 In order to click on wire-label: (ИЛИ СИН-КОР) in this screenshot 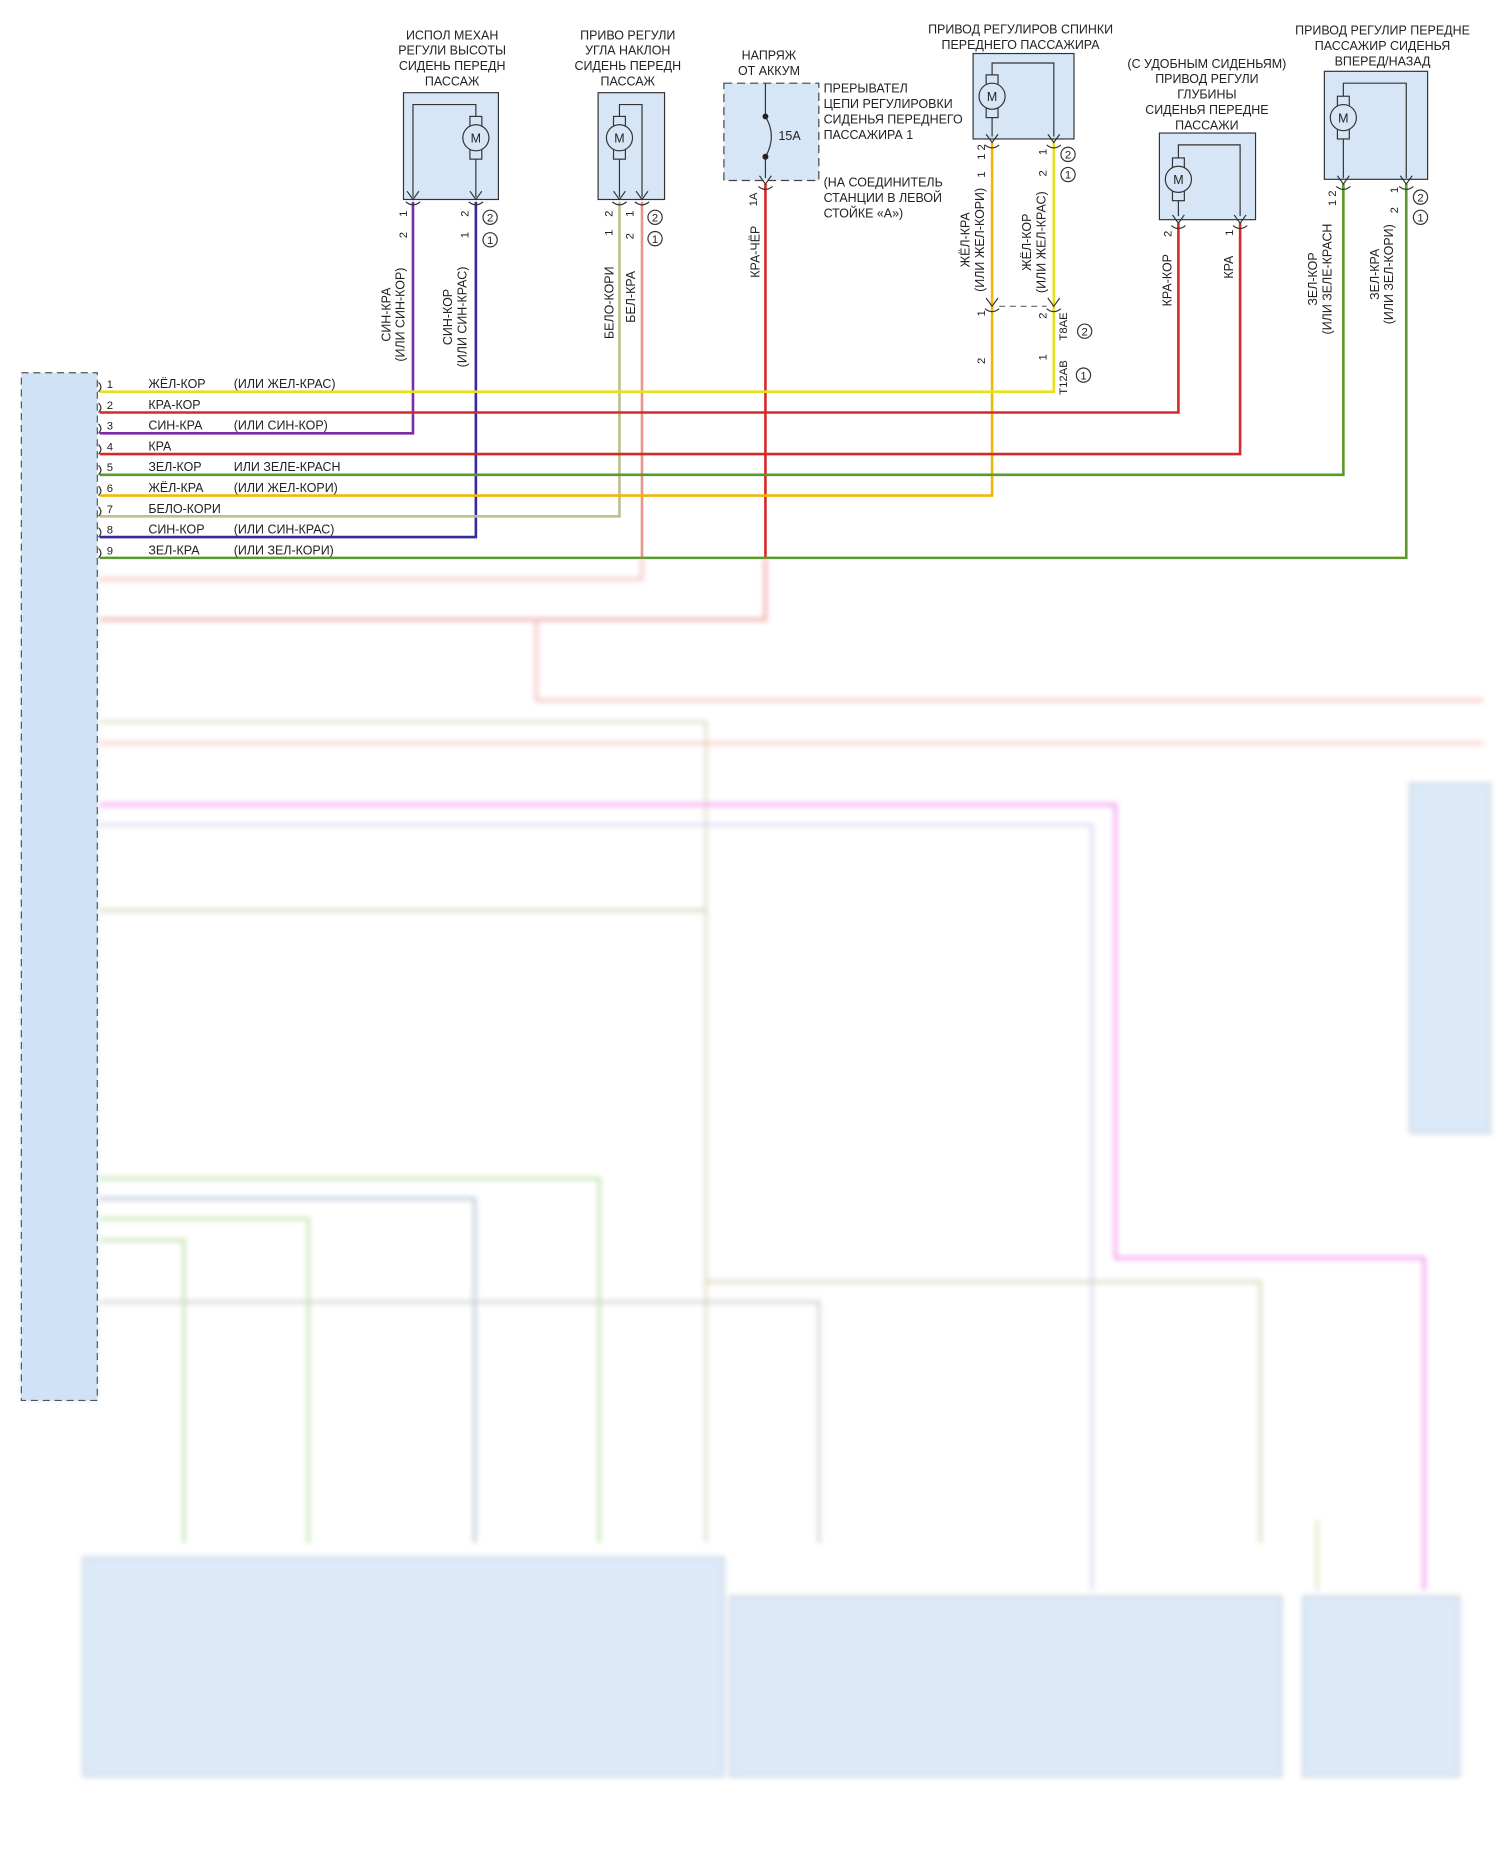, I will do `click(401, 315)`.